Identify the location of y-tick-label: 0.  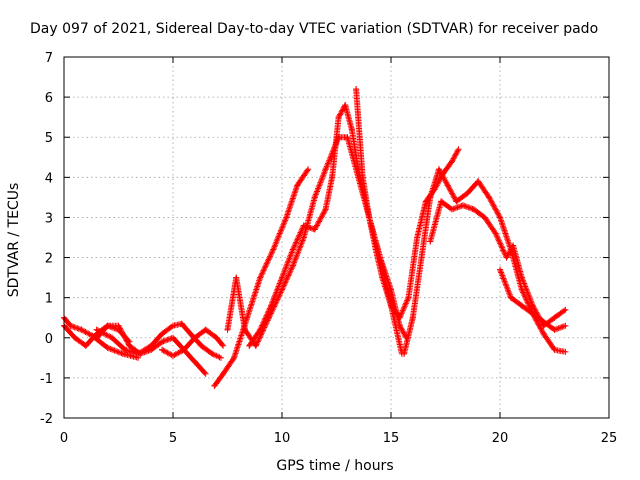
(49, 339).